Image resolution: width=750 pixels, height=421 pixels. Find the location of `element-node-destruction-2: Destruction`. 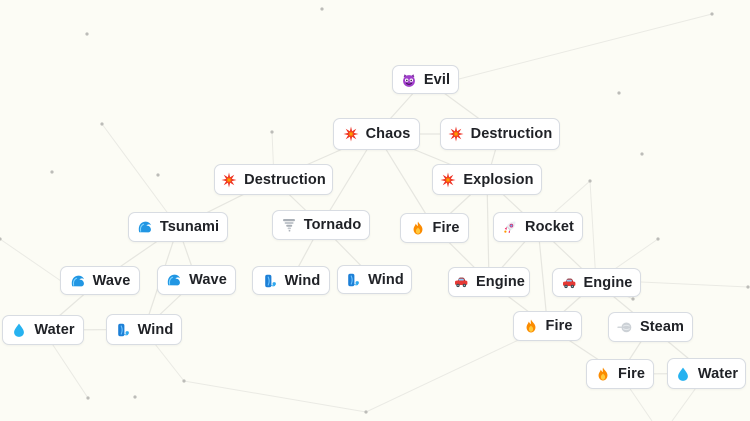

element-node-destruction-2: Destruction is located at coordinates (273, 179).